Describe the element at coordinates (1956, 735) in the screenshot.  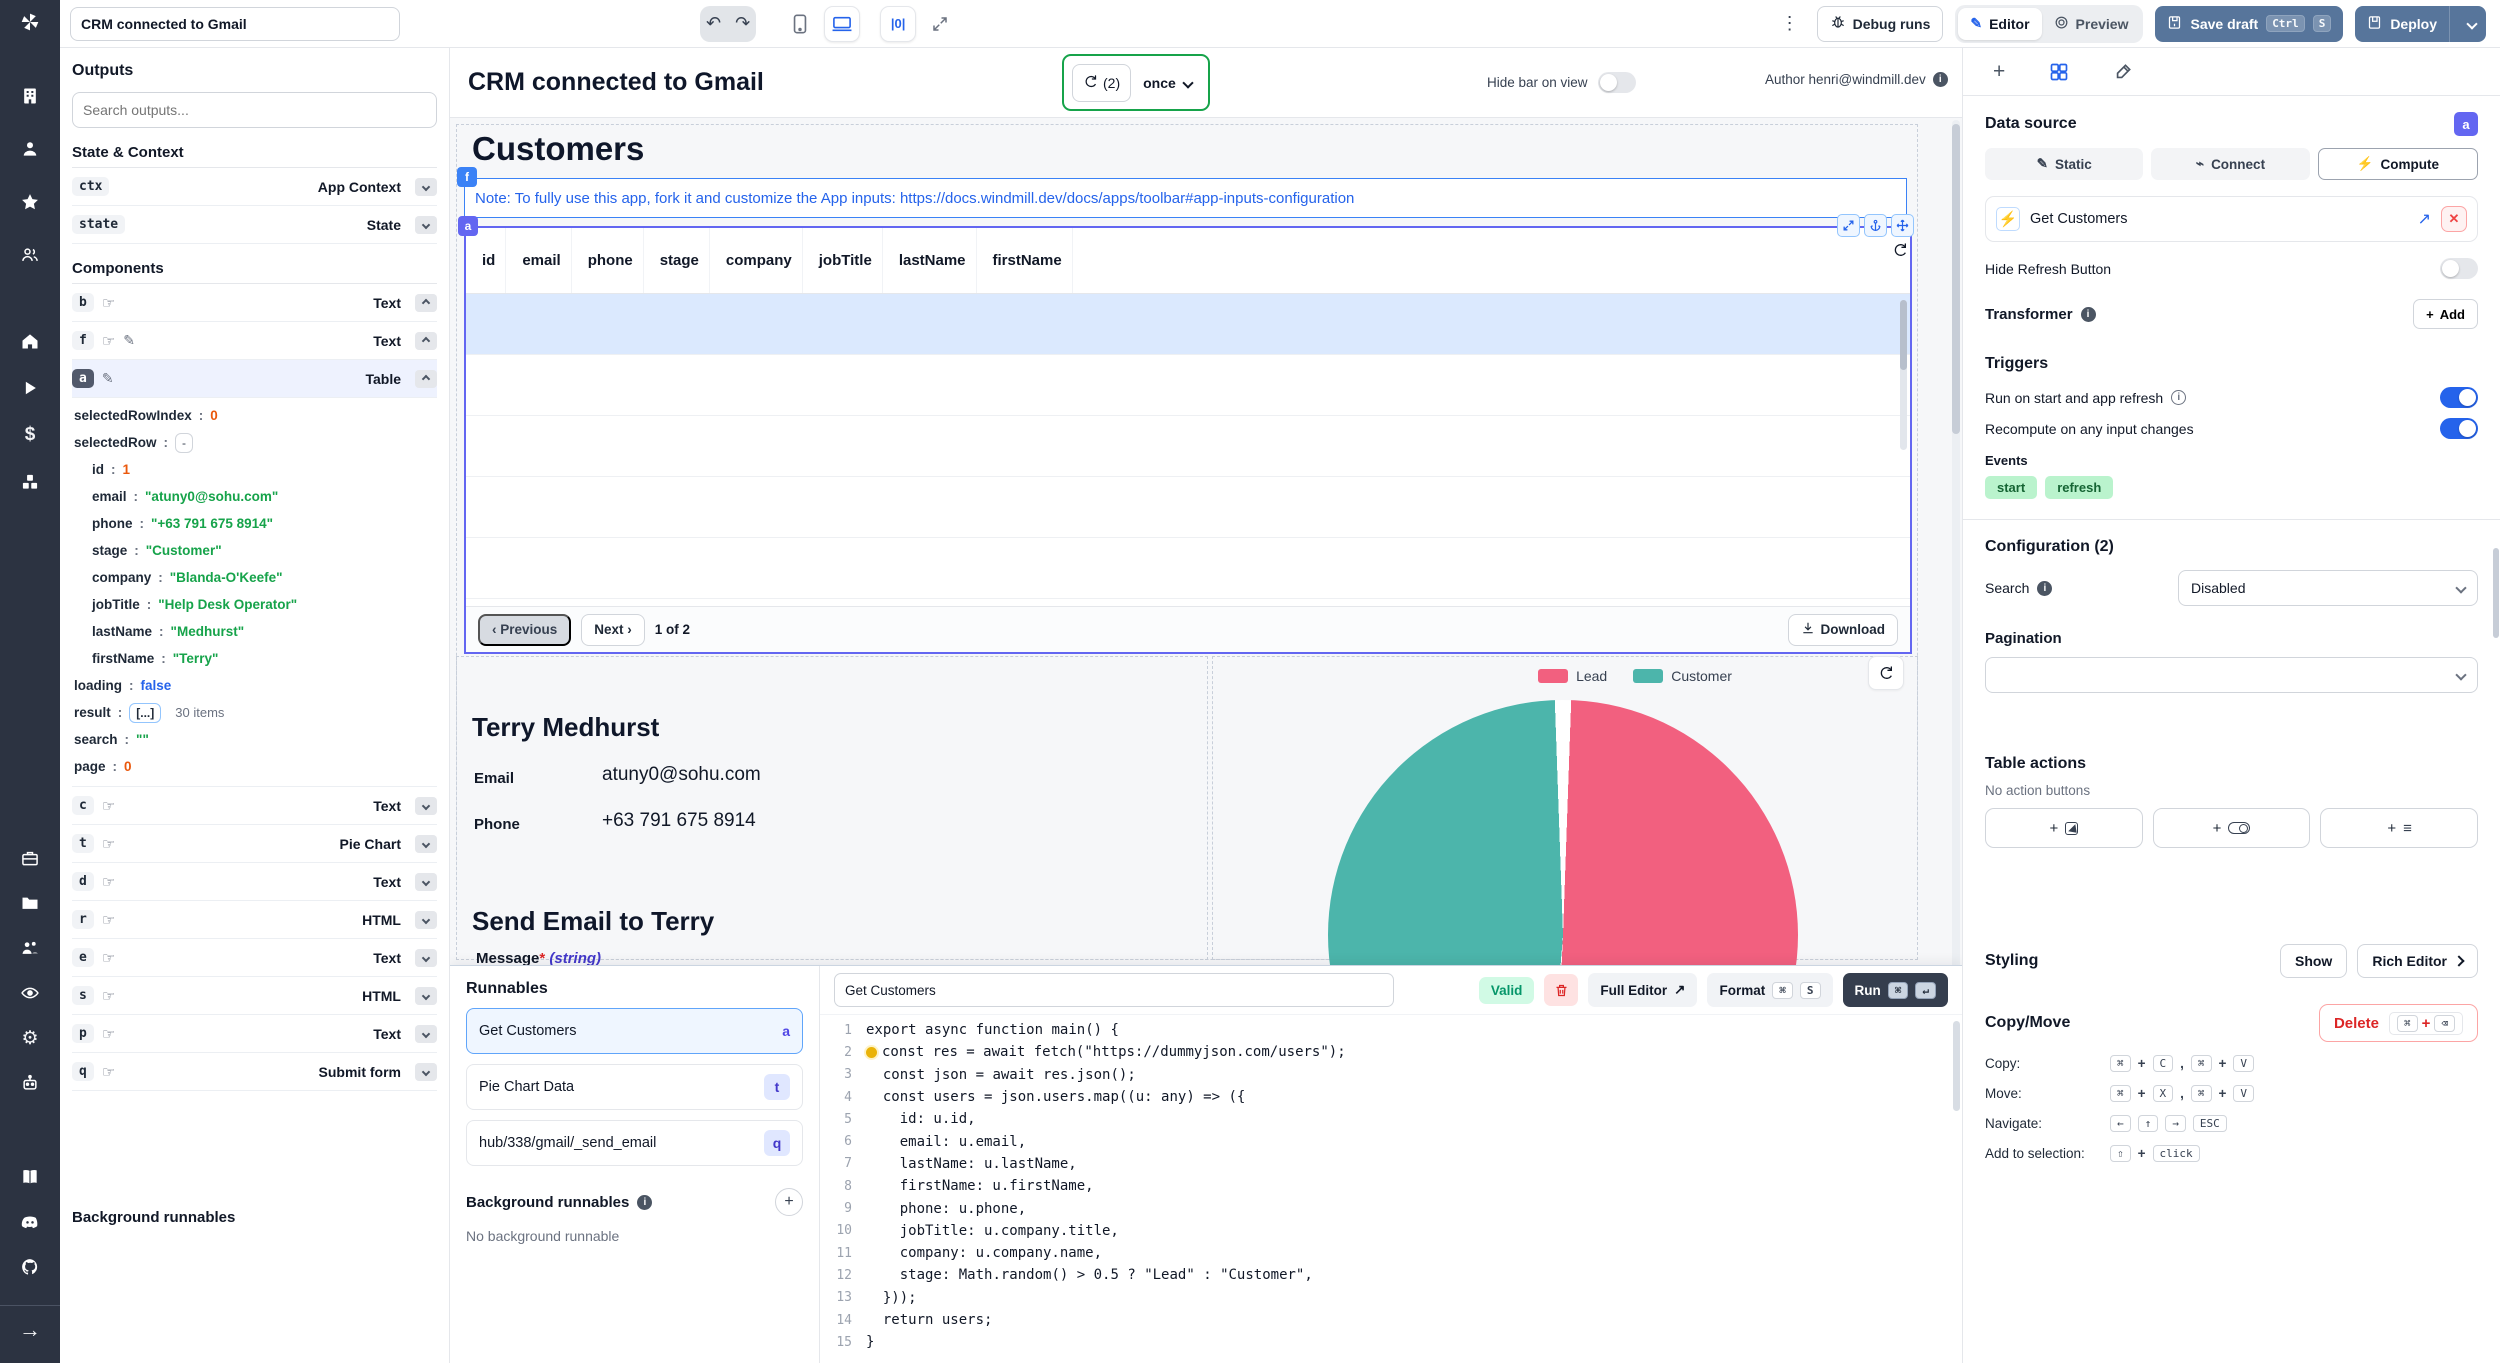
I see `canvas-scrollbar` at that location.